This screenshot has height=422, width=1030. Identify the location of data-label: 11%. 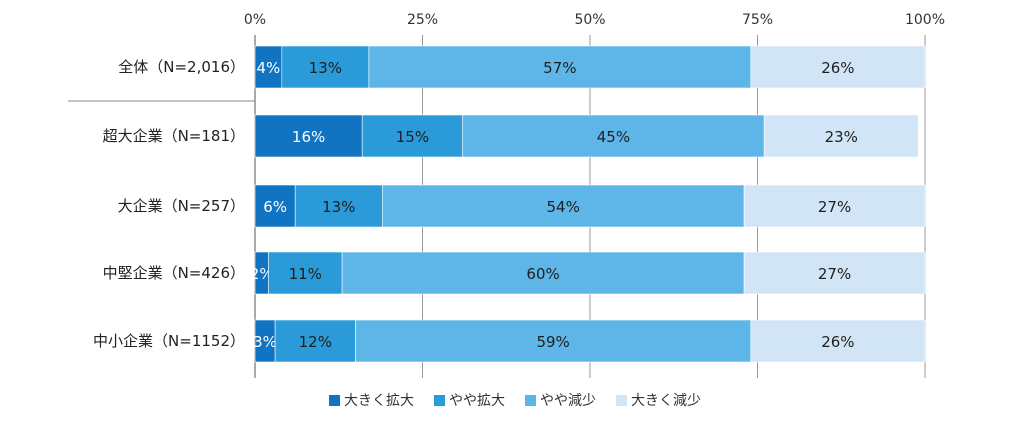
(305, 274).